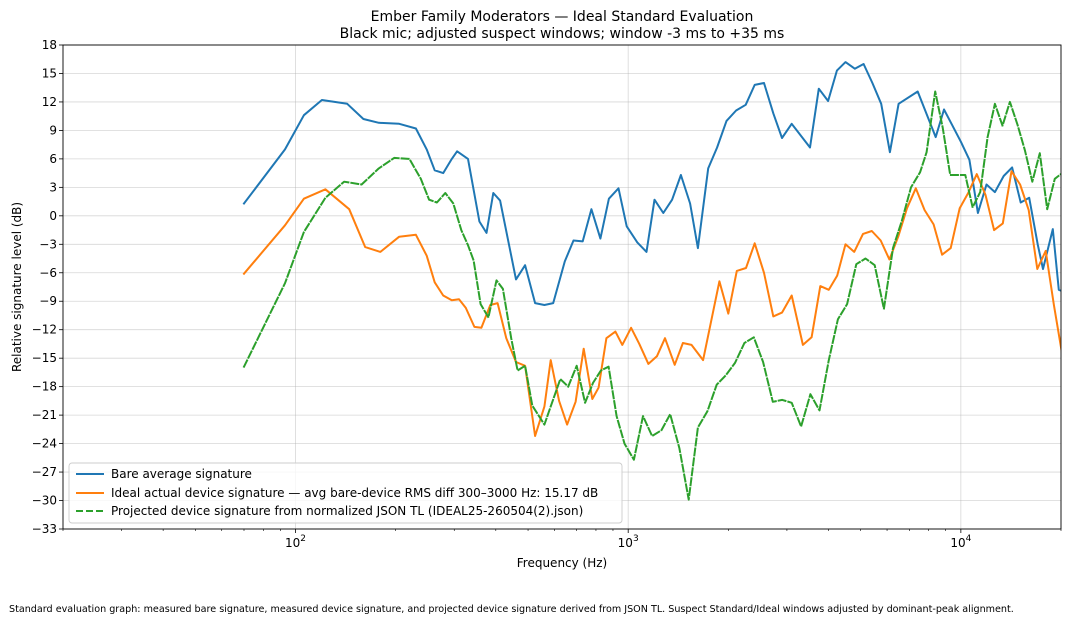  I want to click on legend-label-bare: Bare average signature, so click(181, 474).